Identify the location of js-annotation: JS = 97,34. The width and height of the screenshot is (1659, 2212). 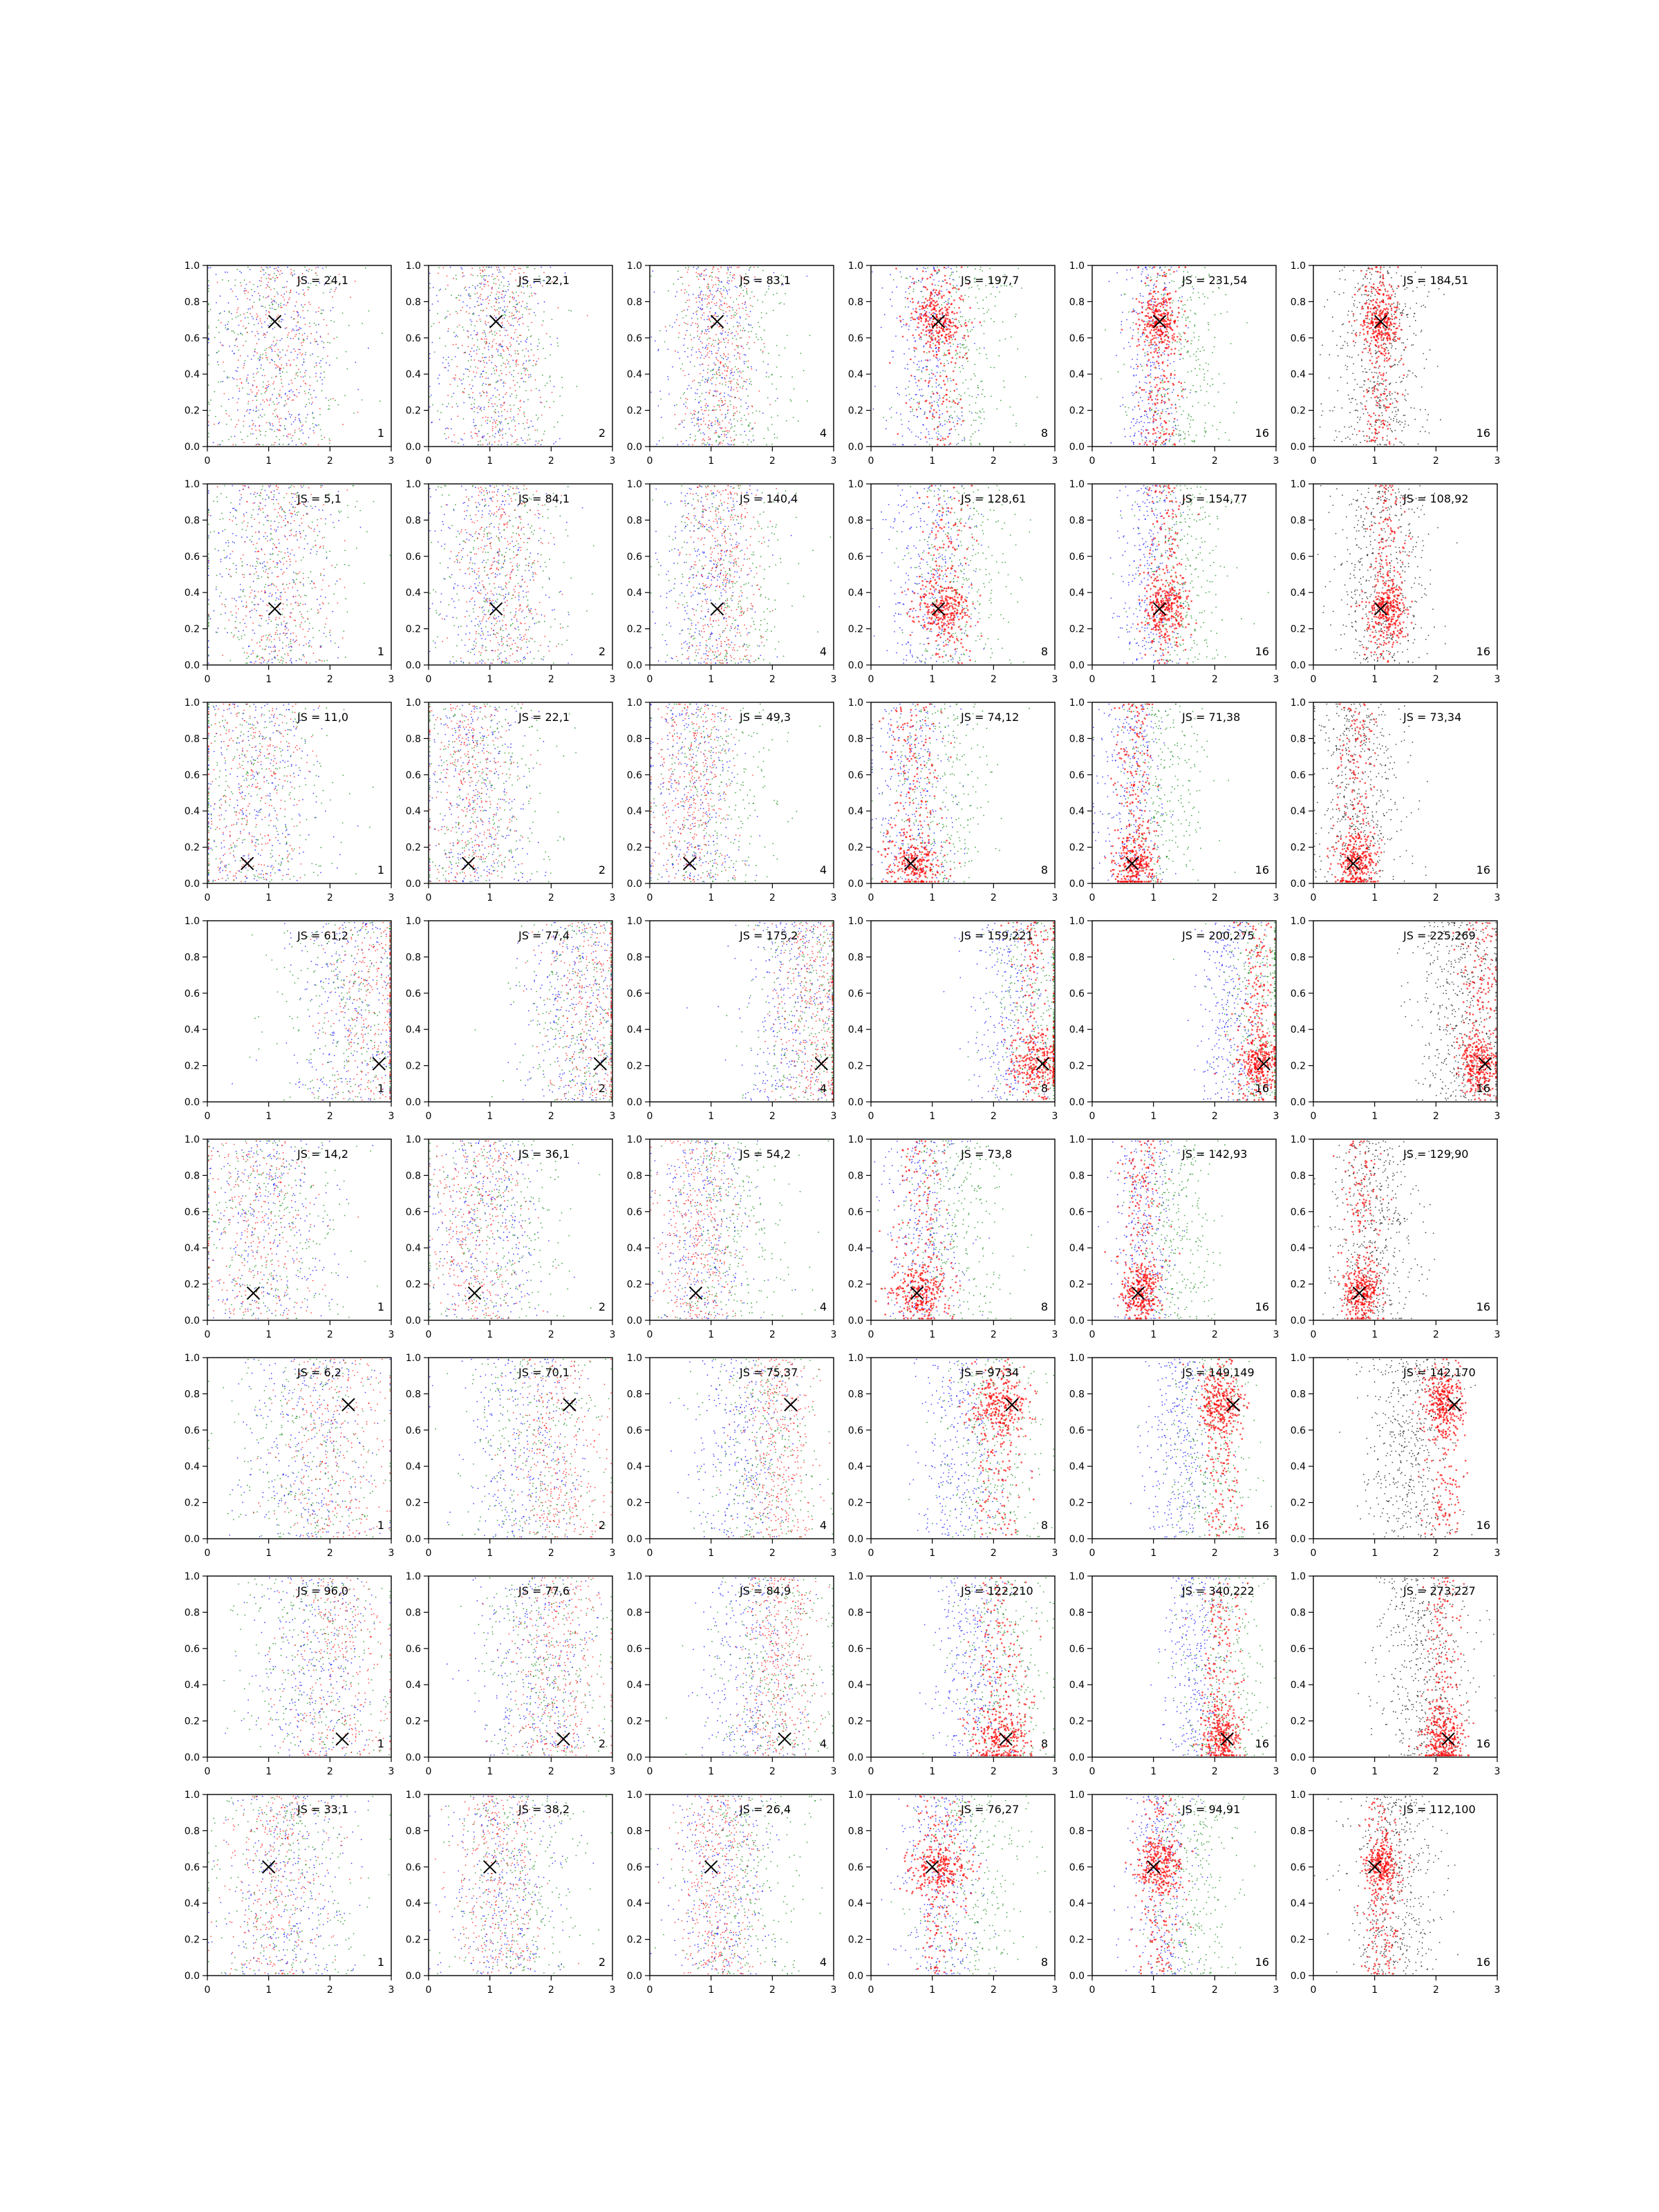
(990, 1372).